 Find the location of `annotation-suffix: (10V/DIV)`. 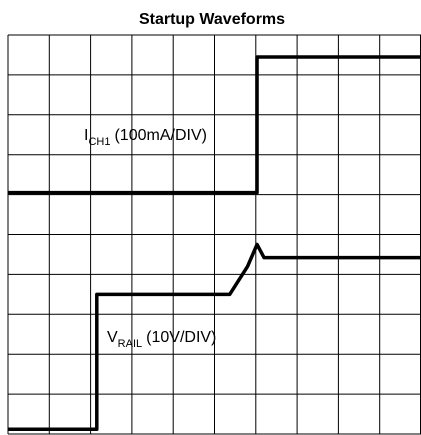

annotation-suffix: (10V/DIV) is located at coordinates (181, 337).